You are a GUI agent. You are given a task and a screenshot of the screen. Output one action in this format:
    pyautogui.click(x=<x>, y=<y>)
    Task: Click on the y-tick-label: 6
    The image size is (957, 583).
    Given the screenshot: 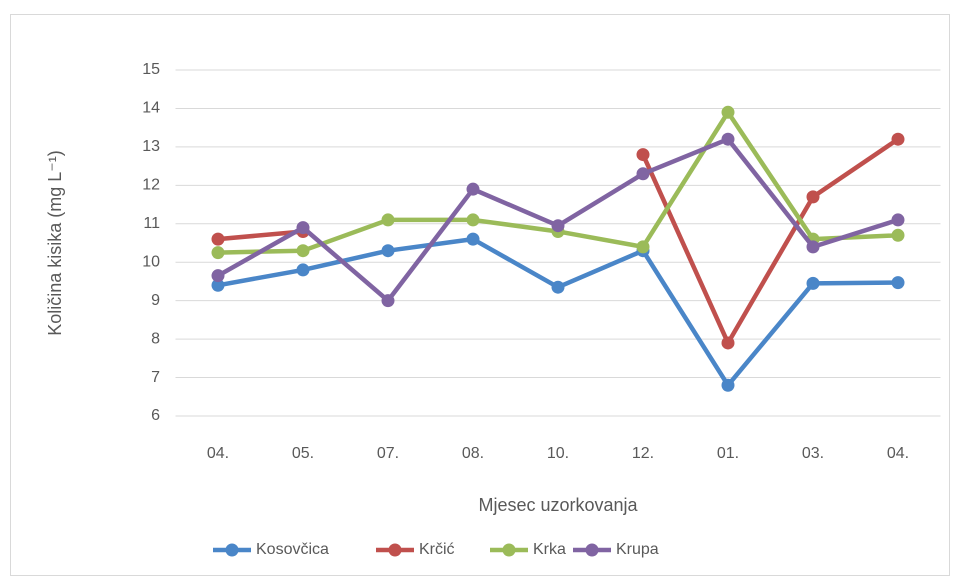 What is the action you would take?
    pyautogui.click(x=155, y=415)
    